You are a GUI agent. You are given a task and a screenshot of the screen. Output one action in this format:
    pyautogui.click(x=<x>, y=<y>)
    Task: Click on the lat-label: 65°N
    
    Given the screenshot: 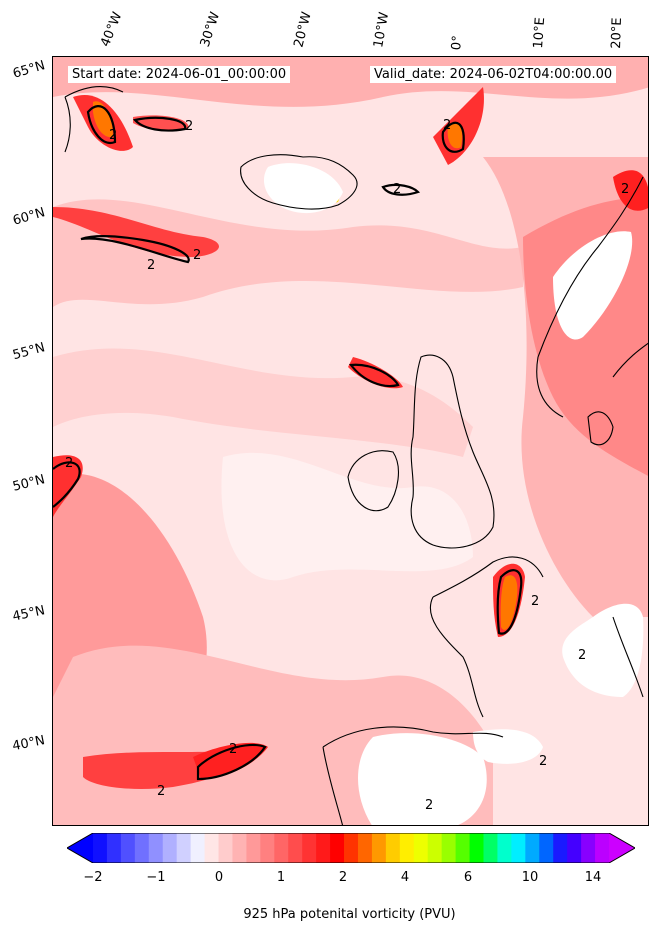 What is the action you would take?
    pyautogui.click(x=29, y=70)
    